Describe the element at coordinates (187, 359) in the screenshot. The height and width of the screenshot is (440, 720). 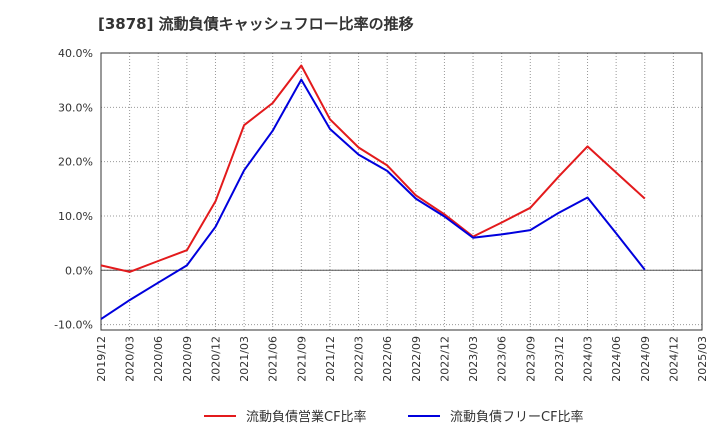
I see `x-tick-label: 2020/09` at that location.